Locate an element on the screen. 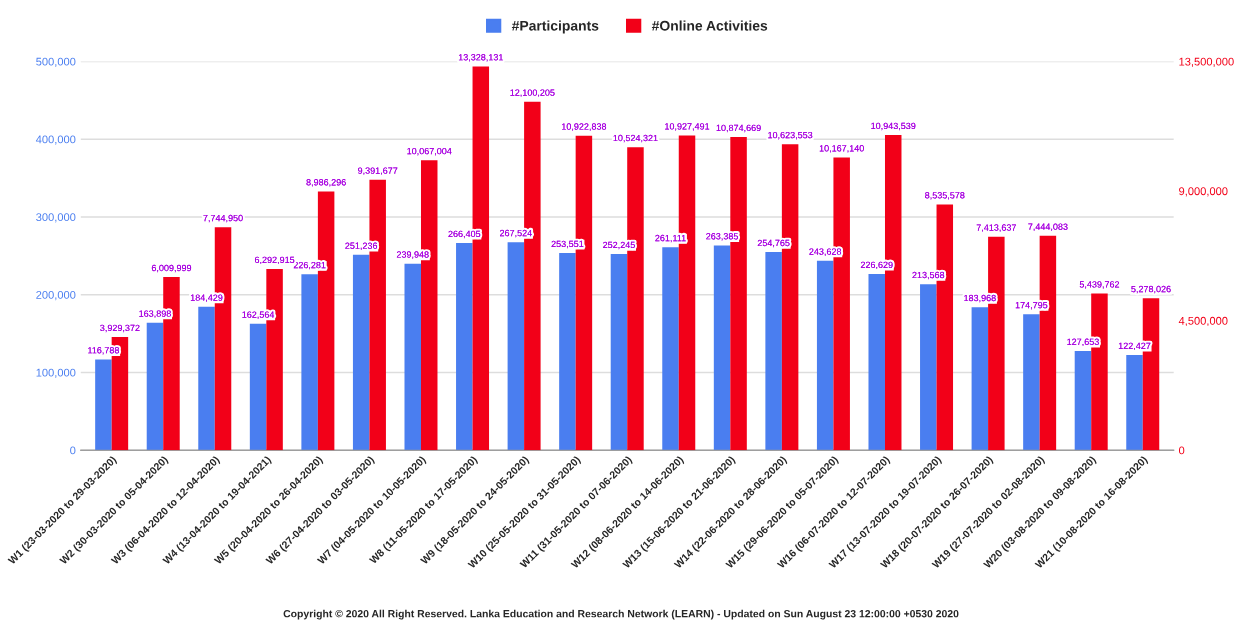  data-label: 163,898 is located at coordinates (155, 314).